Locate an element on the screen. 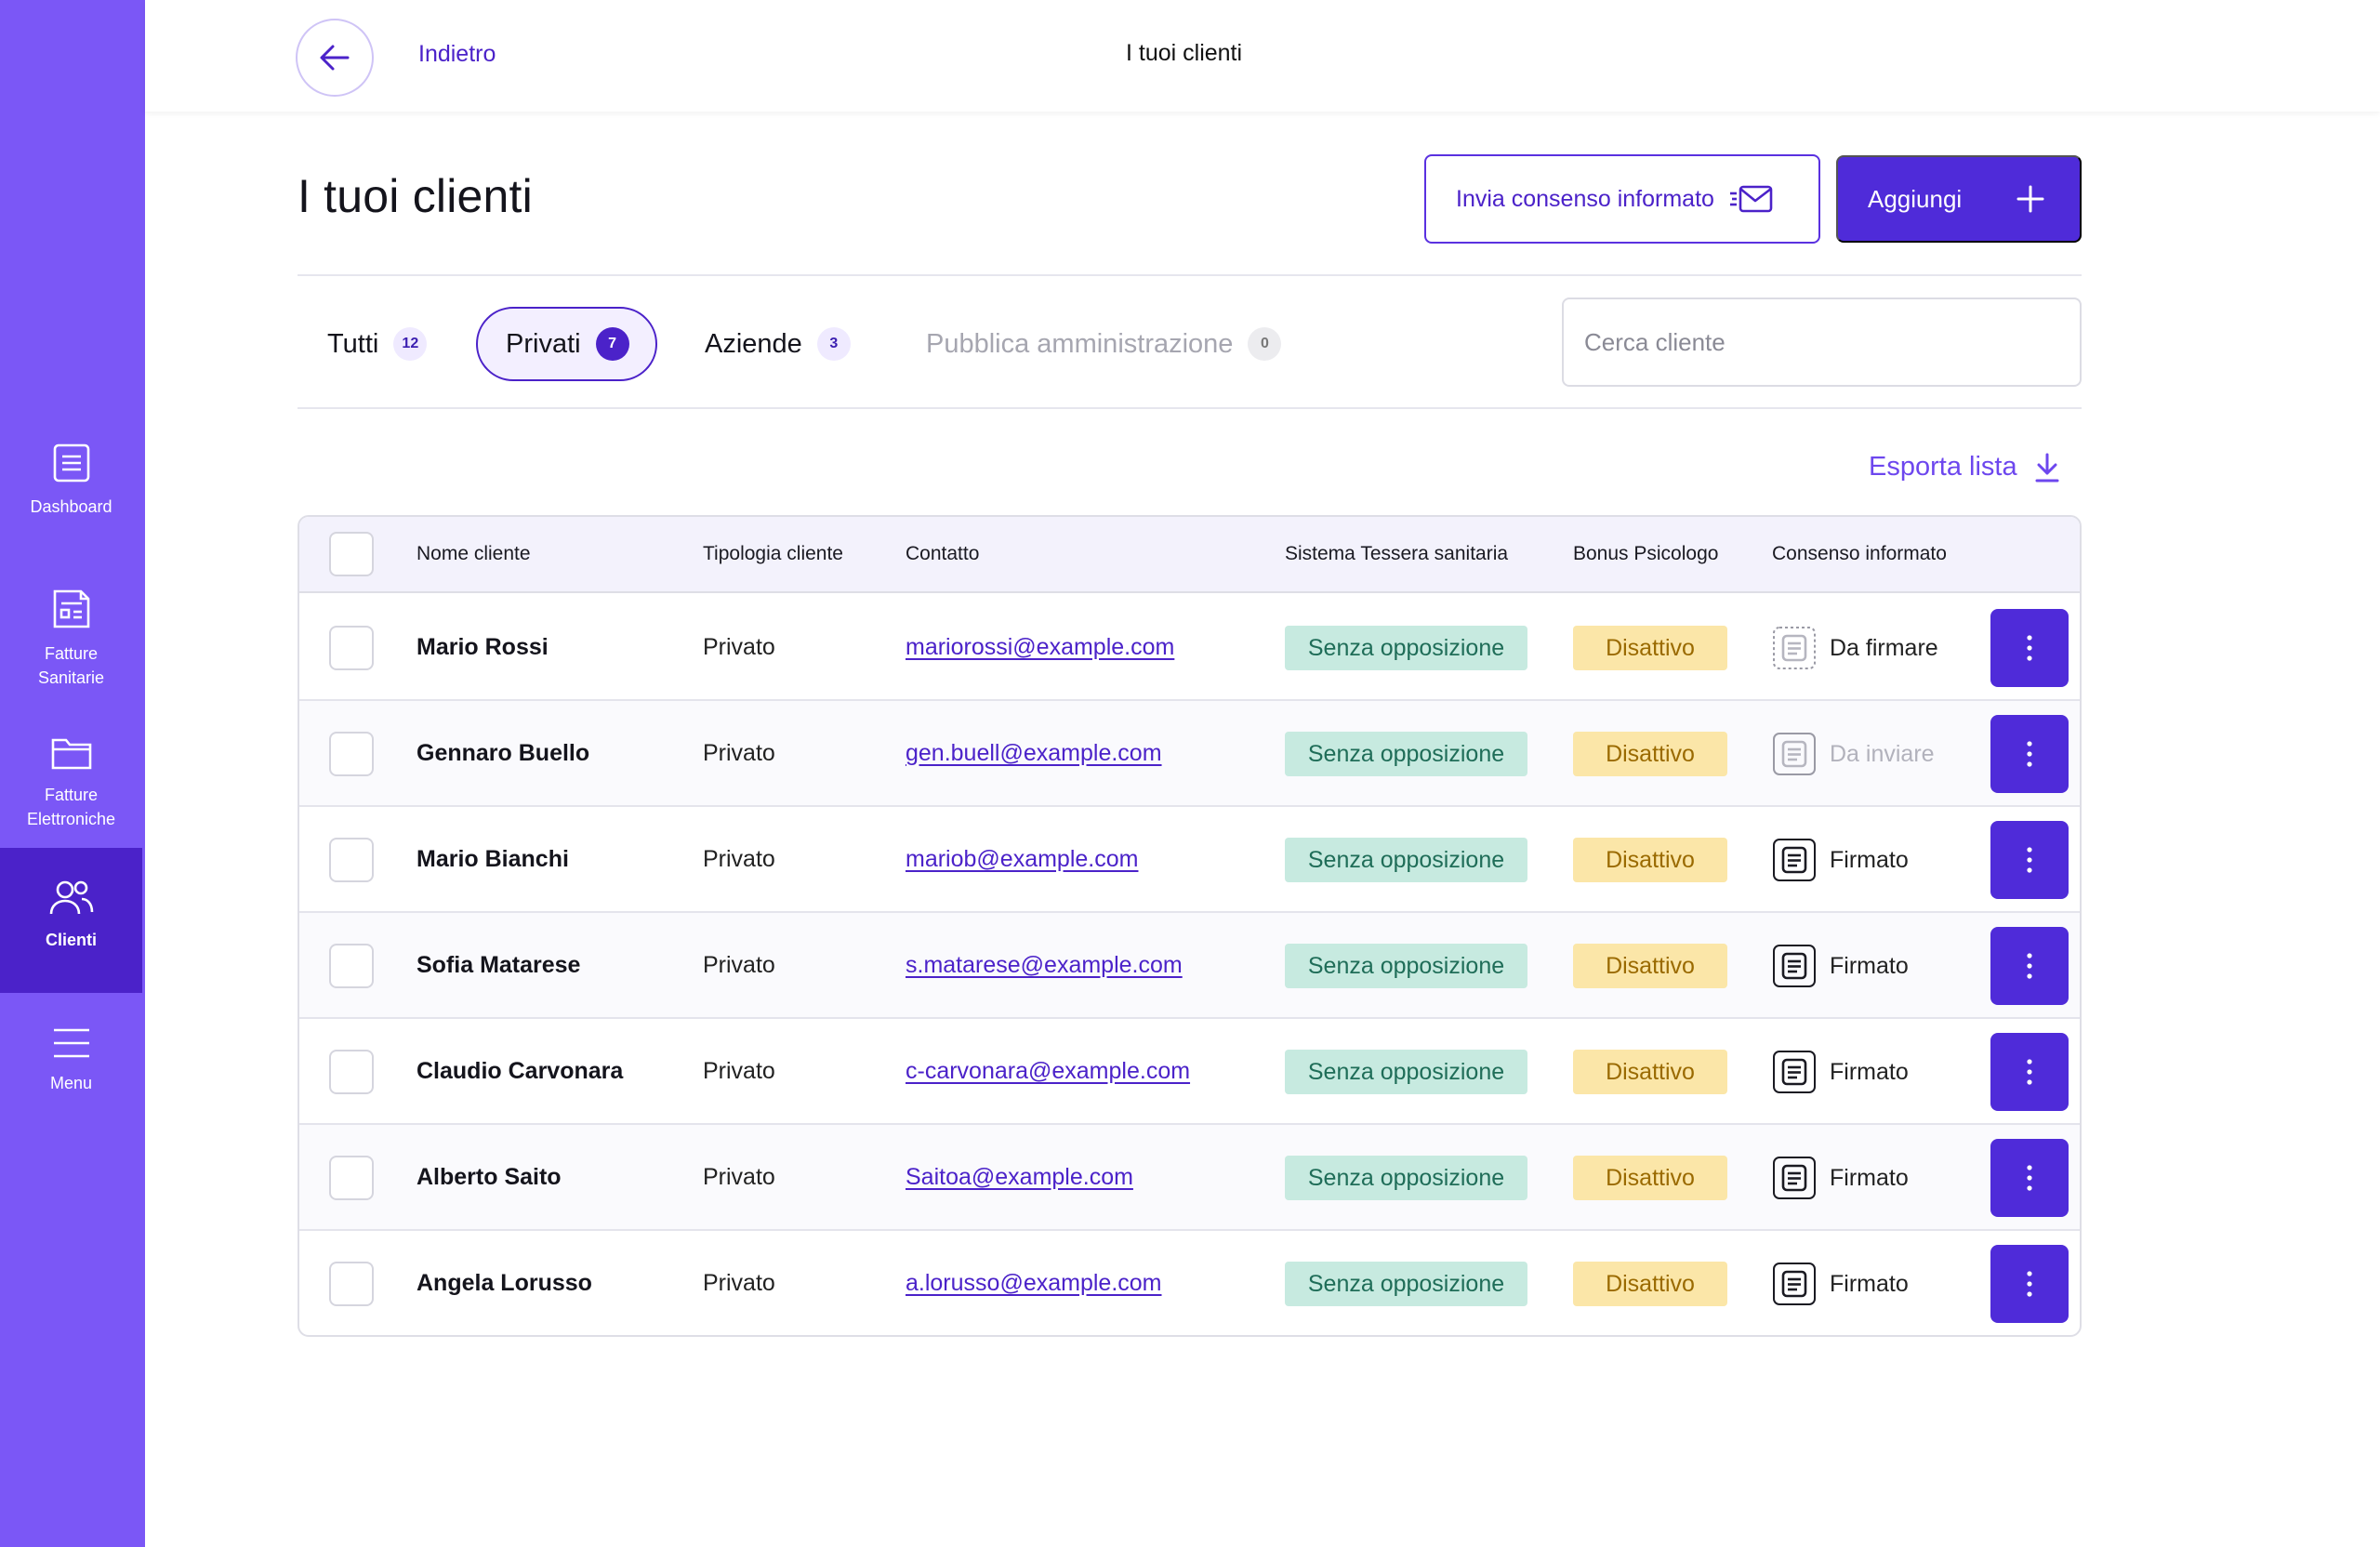 This screenshot has width=2380, height=1547. plus-icon is located at coordinates (2030, 199).